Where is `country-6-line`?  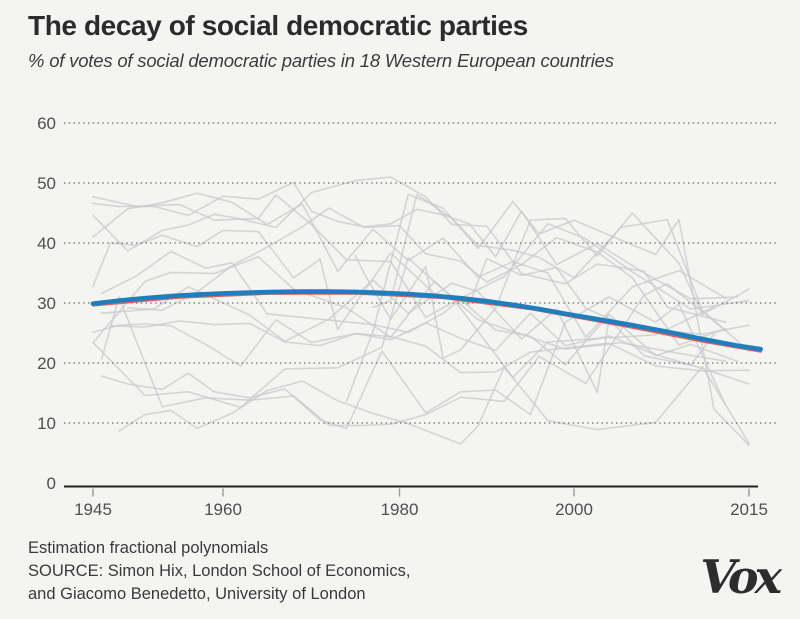
country-6-line is located at coordinates (421, 282).